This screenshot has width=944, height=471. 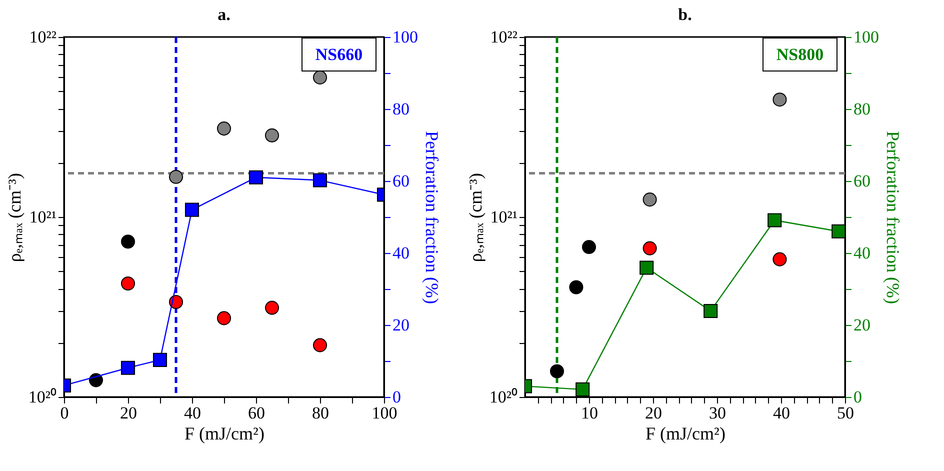 What do you see at coordinates (800, 54) in the screenshot?
I see `annotation: NS800` at bounding box center [800, 54].